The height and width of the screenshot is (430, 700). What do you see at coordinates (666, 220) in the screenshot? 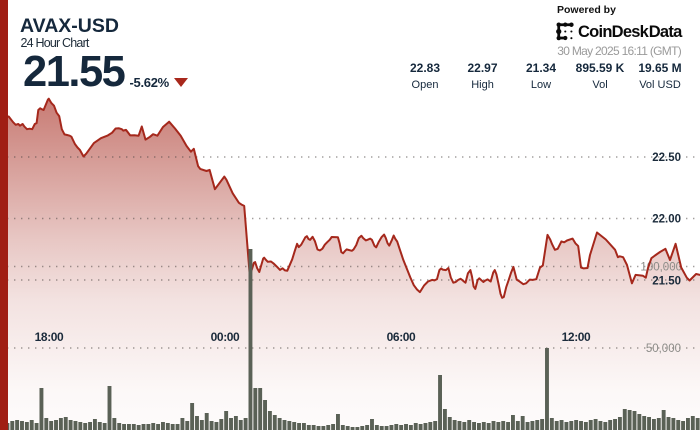
I see `svg-text: 22.00` at bounding box center [666, 220].